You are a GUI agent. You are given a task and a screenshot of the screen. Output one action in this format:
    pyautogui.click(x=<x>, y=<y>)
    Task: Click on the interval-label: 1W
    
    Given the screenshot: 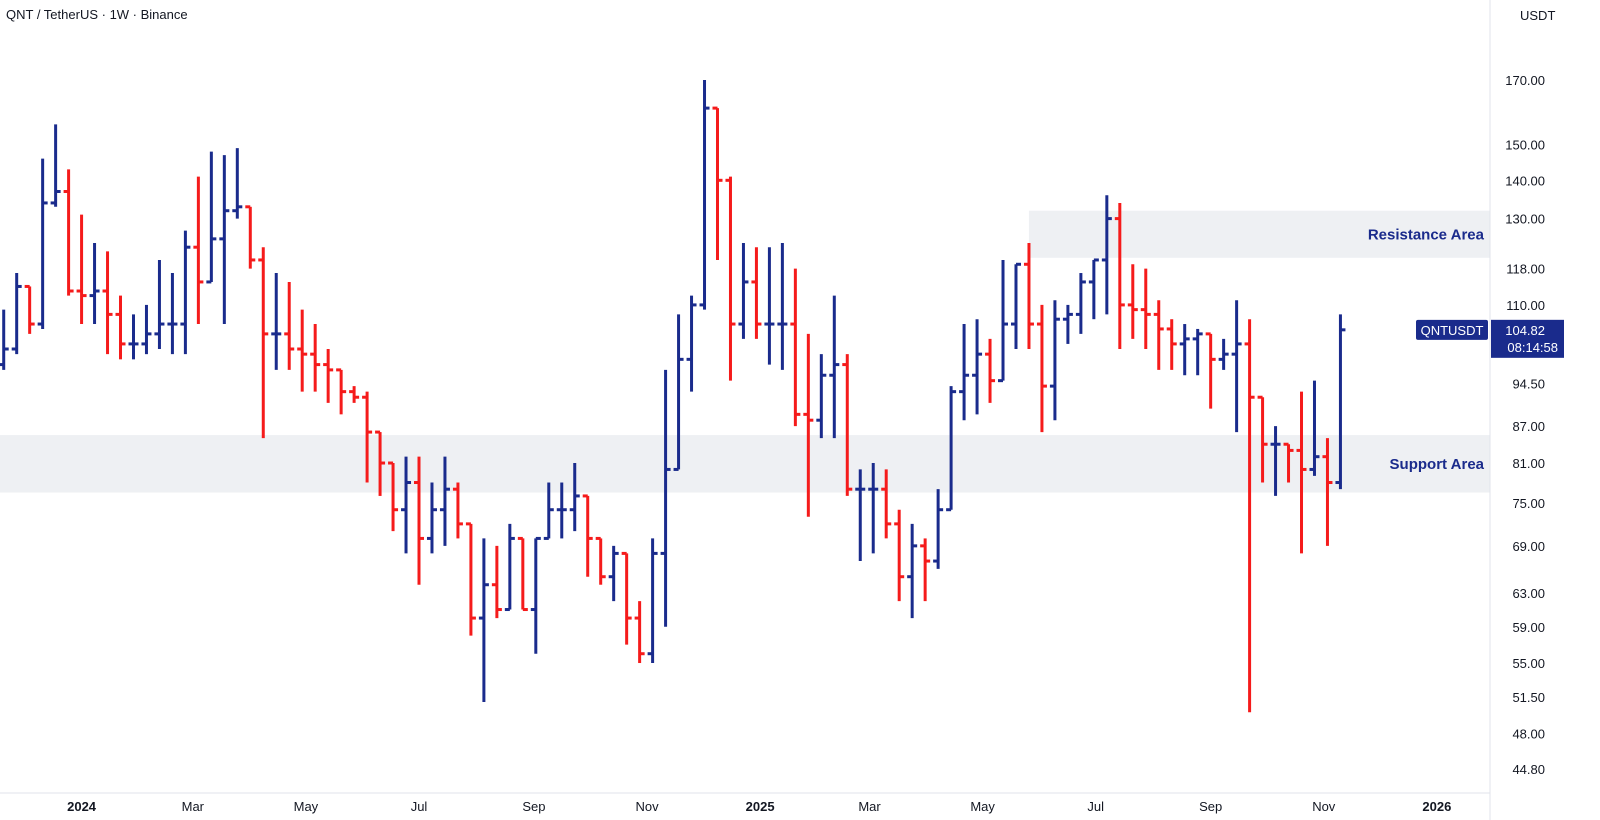 What is the action you would take?
    pyautogui.click(x=119, y=14)
    